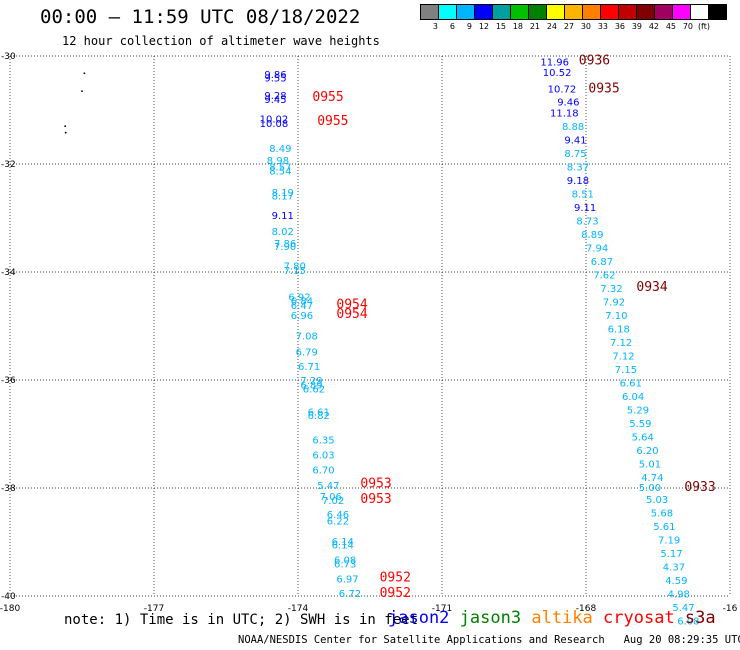 The width and height of the screenshot is (740, 650). Describe the element at coordinates (699, 487) in the screenshot. I see `time-label: 0933` at that location.